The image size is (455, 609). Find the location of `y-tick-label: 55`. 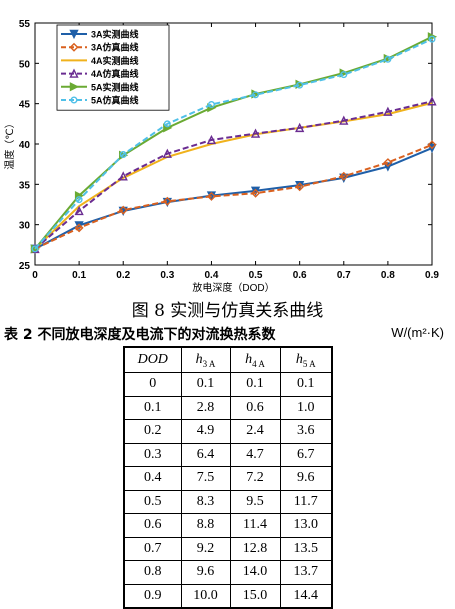

y-tick-label: 55 is located at coordinates (25, 24).